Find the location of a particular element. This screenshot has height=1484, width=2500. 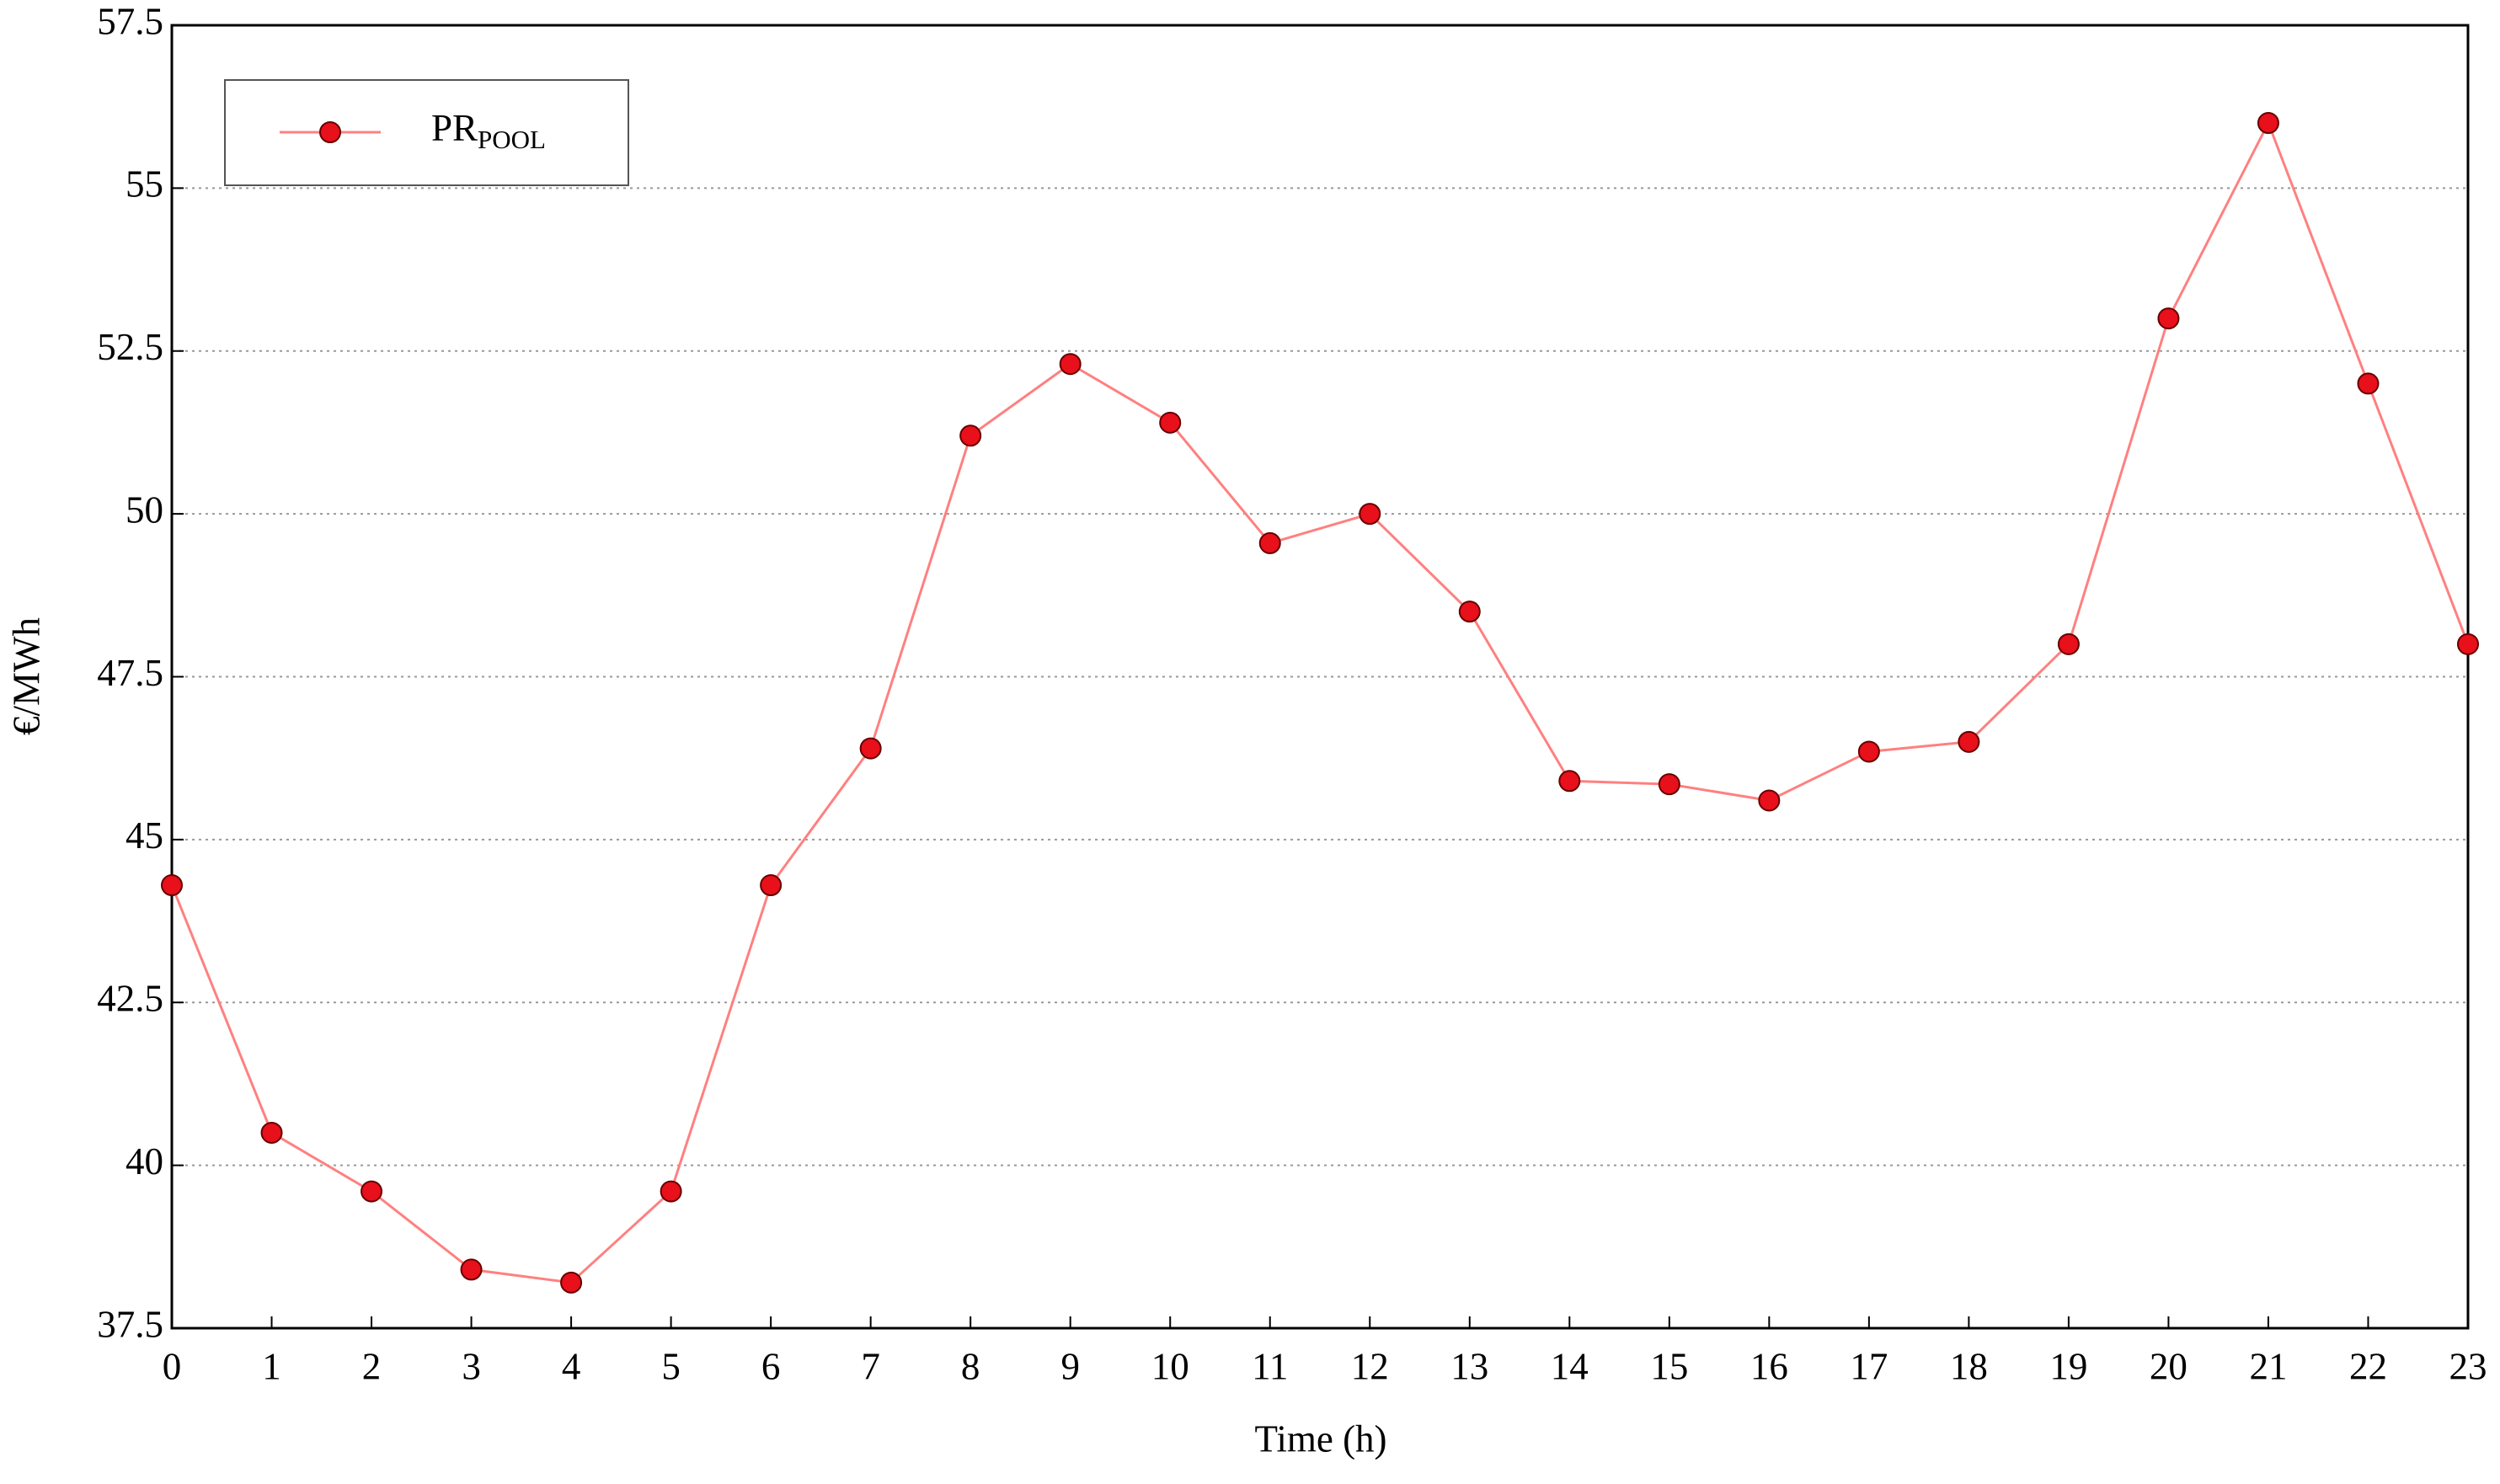

x-tick-label: 15 is located at coordinates (1669, 1366).